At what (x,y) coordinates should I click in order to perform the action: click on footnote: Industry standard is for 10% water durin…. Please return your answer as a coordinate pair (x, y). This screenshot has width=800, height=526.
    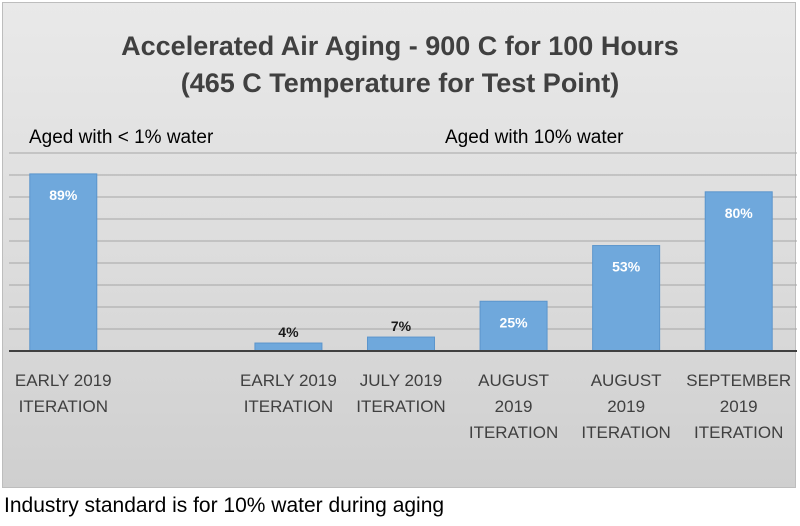
    Looking at the image, I should click on (224, 505).